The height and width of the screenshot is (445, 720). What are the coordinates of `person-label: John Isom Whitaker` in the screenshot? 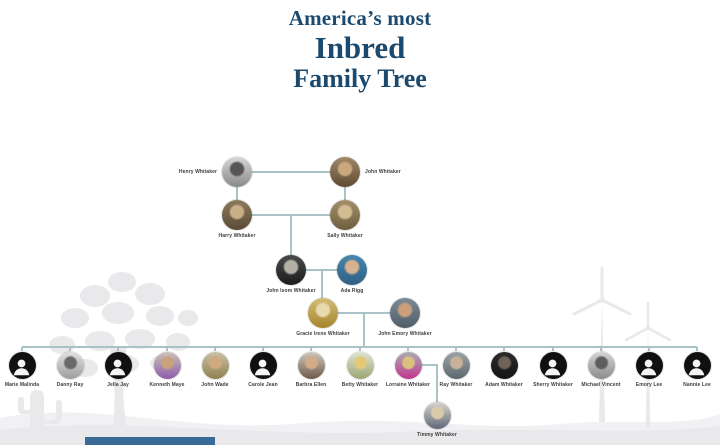 It's located at (291, 291).